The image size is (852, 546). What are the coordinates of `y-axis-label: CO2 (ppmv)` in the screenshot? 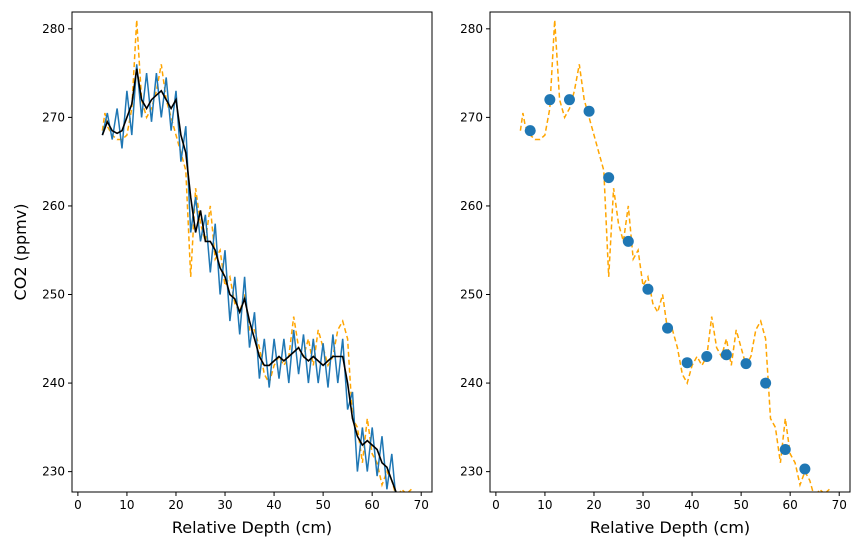 It's located at (20, 252).